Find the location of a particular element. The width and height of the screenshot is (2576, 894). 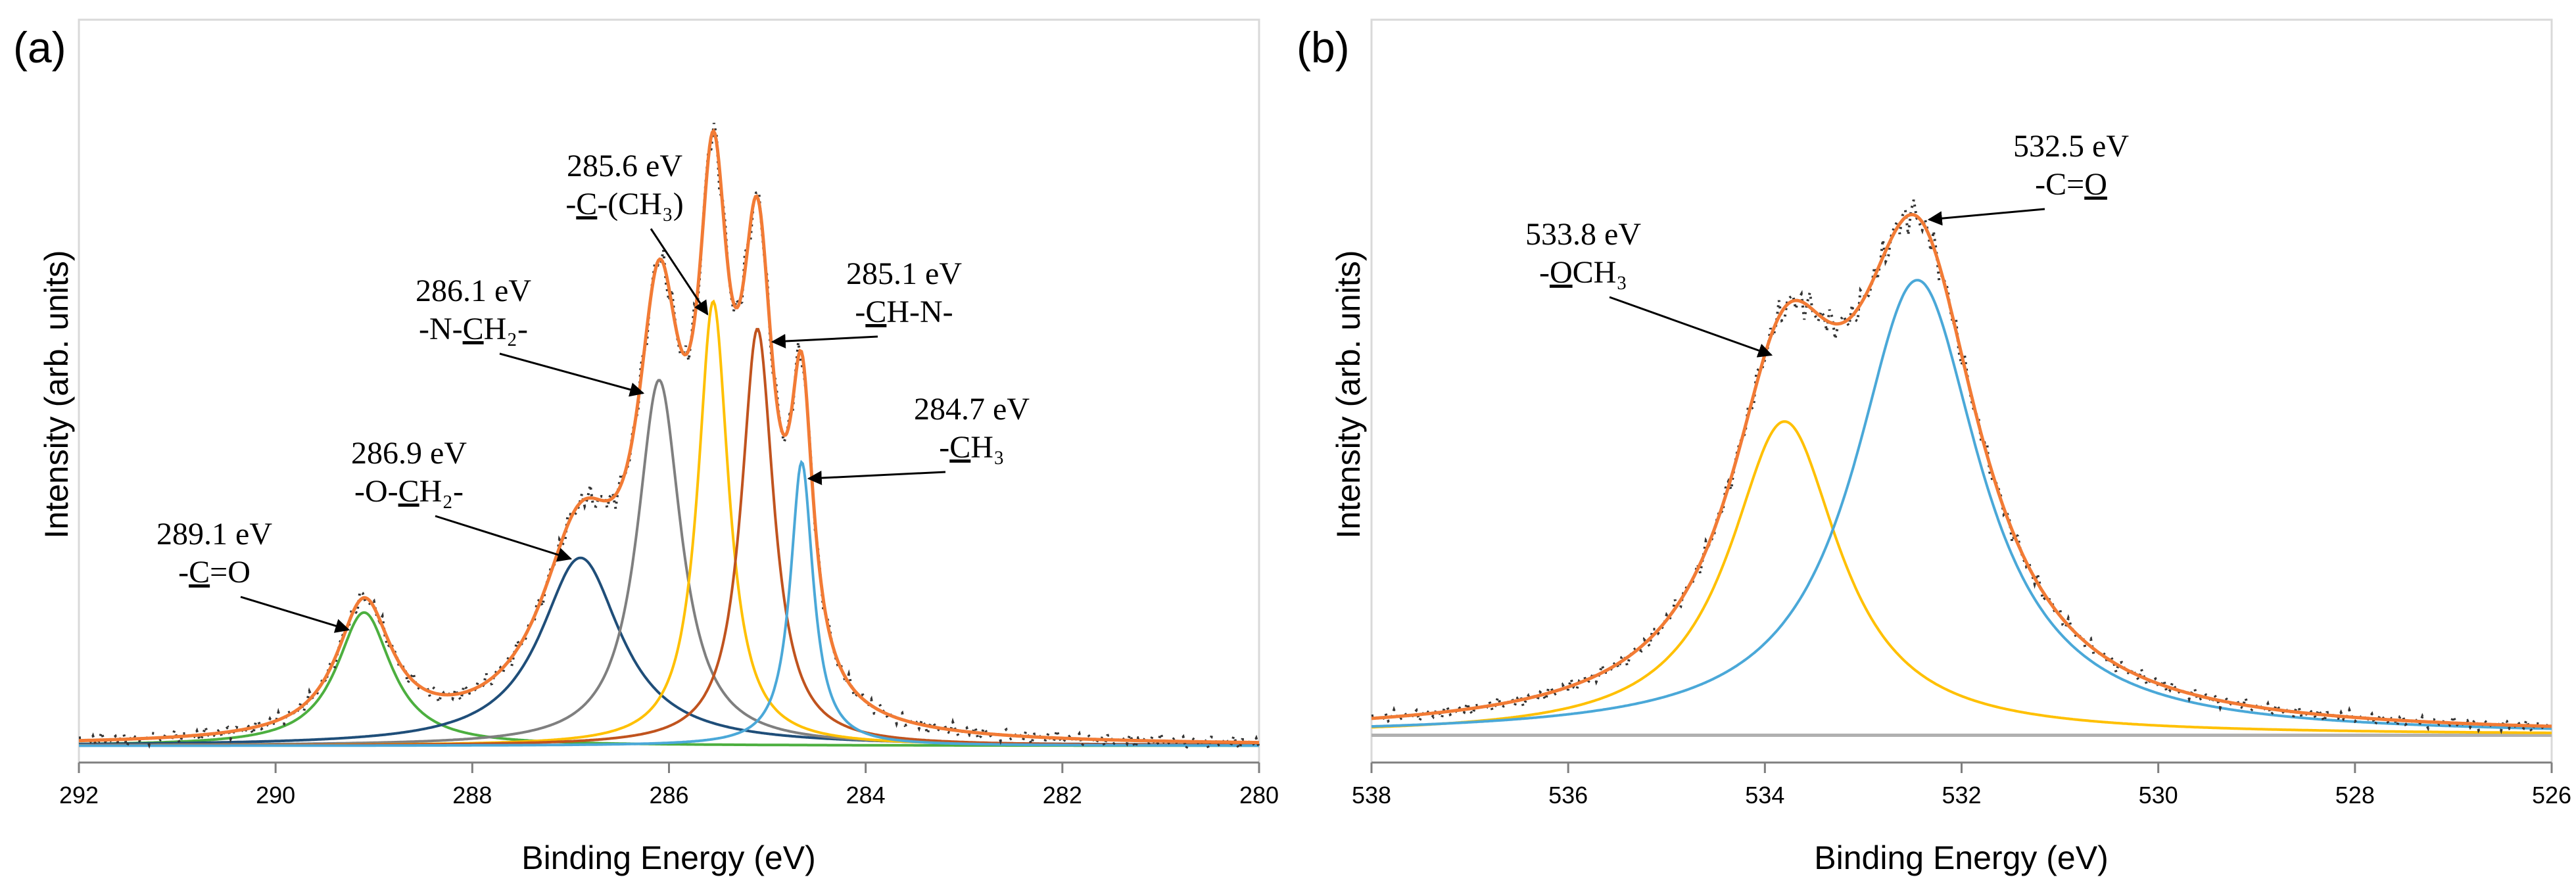

annotation-group: -OCH₃ is located at coordinates (1583, 272).